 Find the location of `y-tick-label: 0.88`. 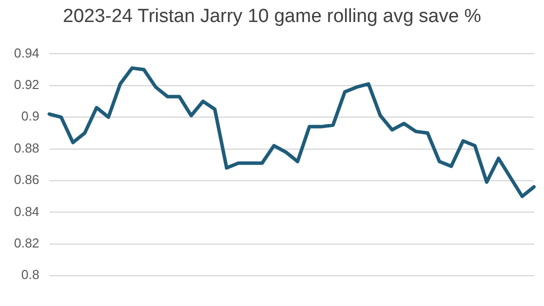

y-tick-label: 0.88 is located at coordinates (27, 148).